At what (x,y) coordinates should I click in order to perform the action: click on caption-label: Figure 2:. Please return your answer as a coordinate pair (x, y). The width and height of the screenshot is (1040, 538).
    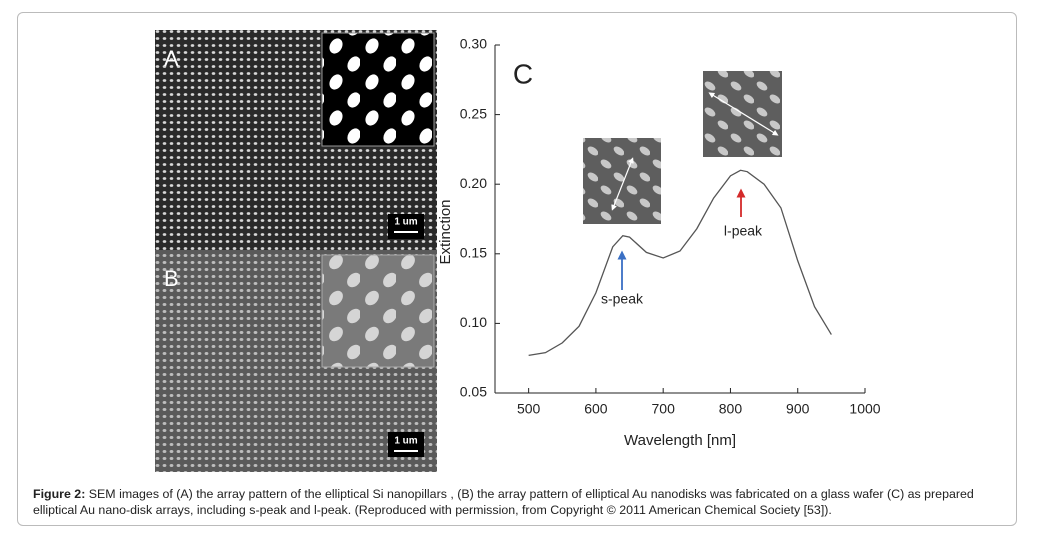
    Looking at the image, I should click on (59, 494).